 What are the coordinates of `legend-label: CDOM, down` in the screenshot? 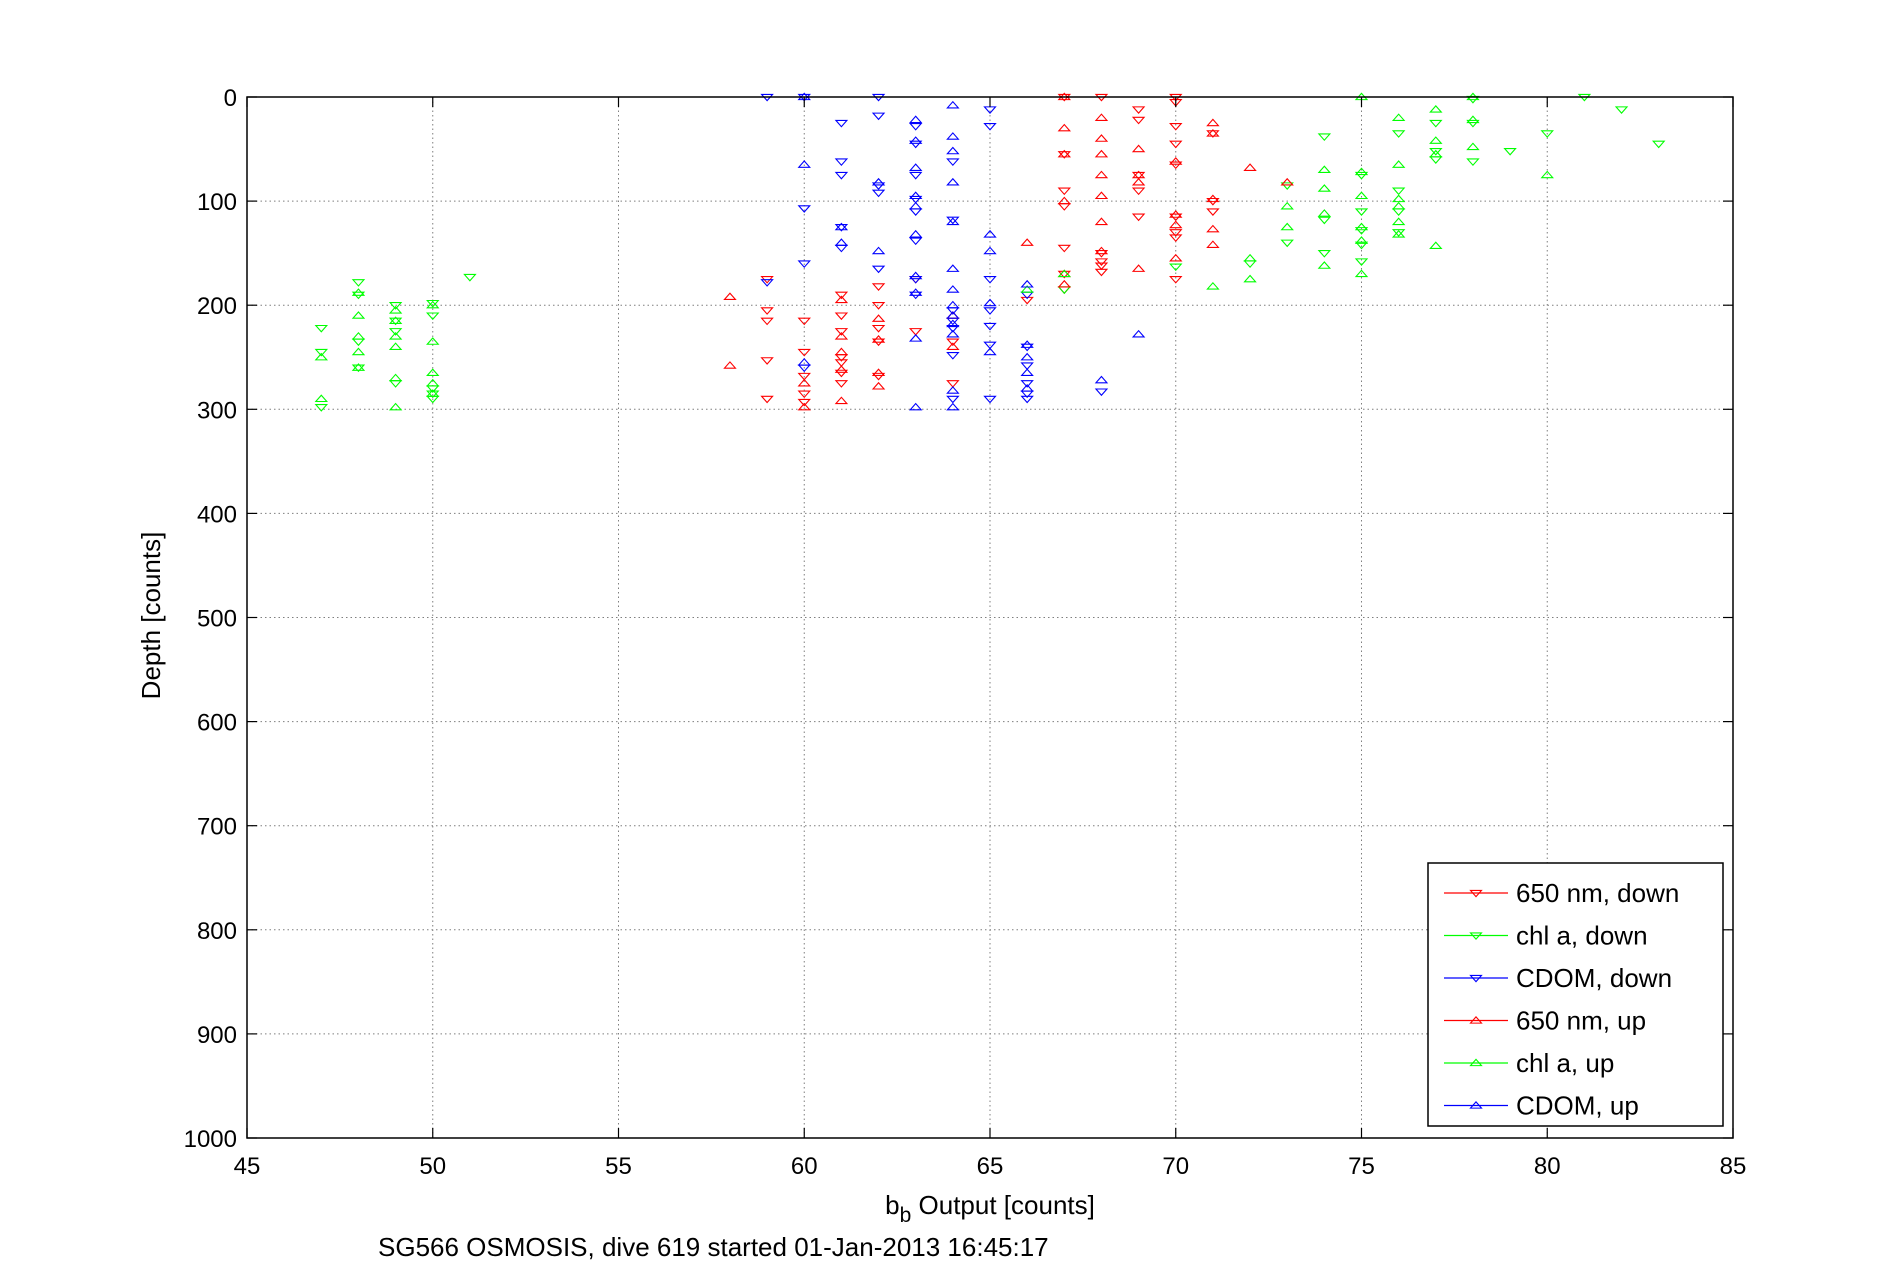 It's located at (1594, 978).